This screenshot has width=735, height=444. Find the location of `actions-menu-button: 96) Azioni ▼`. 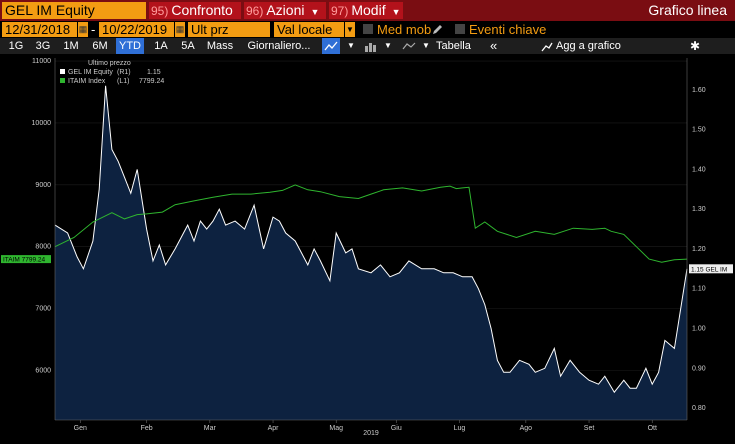

actions-menu-button: 96) Azioni ▼ is located at coordinates (285, 10).